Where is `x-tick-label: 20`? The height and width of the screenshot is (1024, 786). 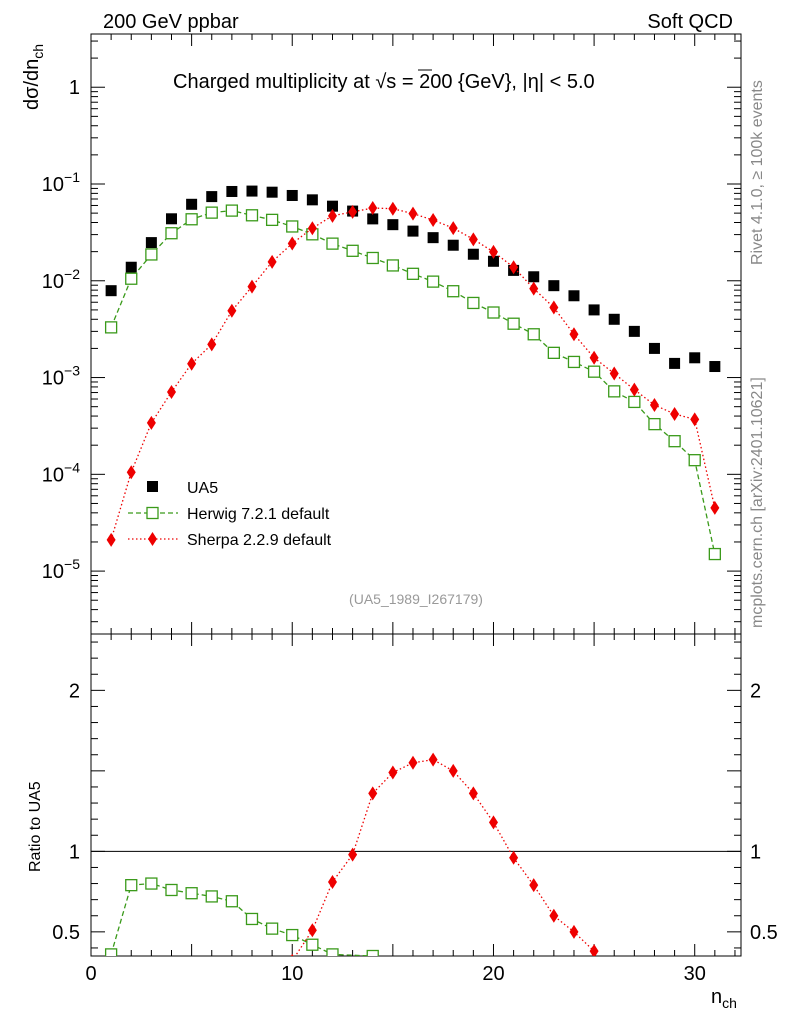 x-tick-label: 20 is located at coordinates (493, 974).